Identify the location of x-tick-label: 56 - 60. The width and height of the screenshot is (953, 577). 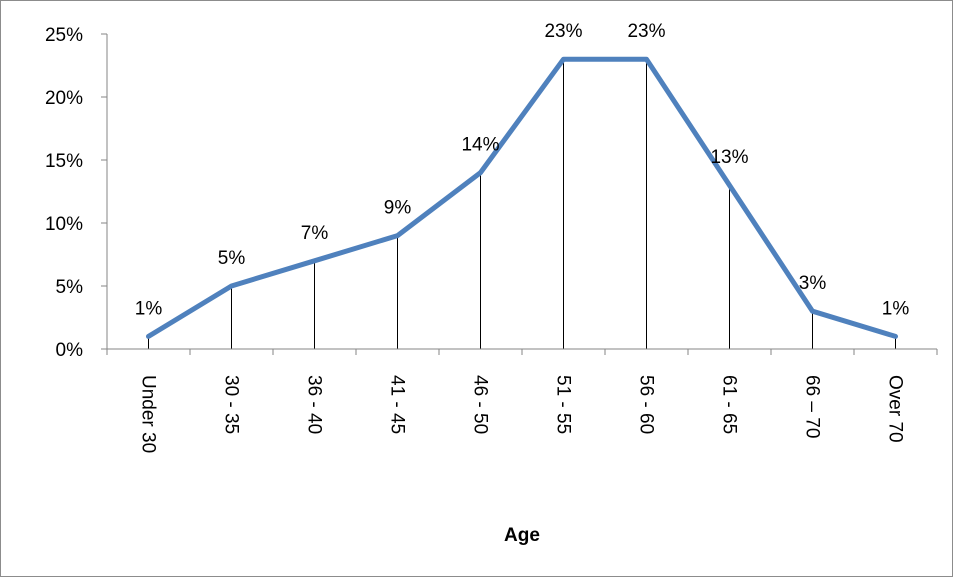
(646, 404).